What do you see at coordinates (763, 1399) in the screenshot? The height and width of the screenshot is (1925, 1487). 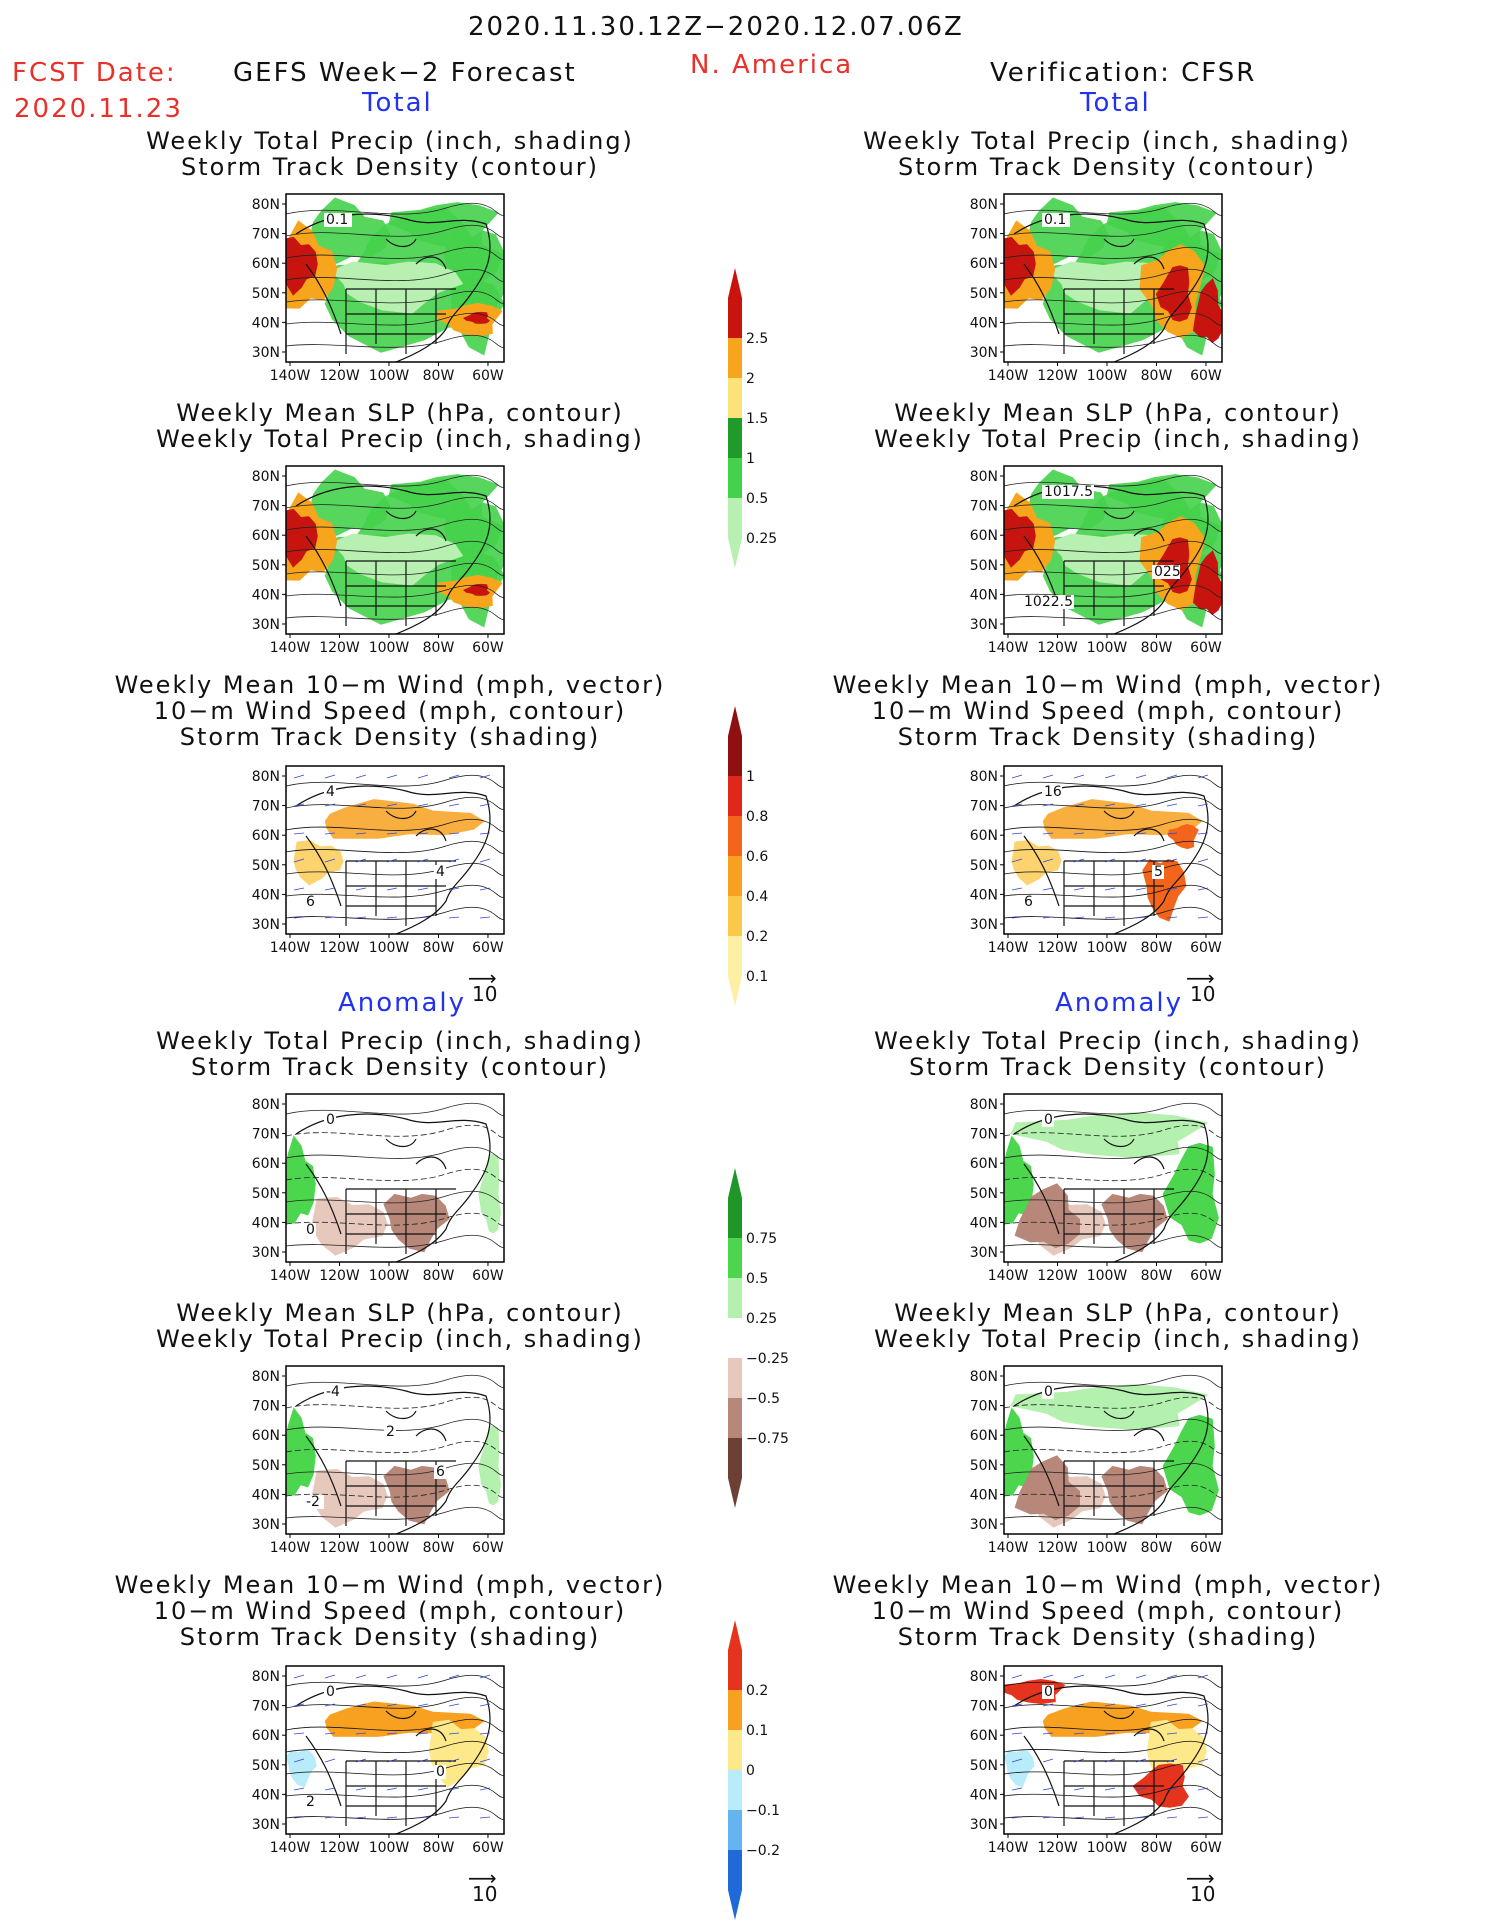 I see `colorbar-label: −0.5` at bounding box center [763, 1399].